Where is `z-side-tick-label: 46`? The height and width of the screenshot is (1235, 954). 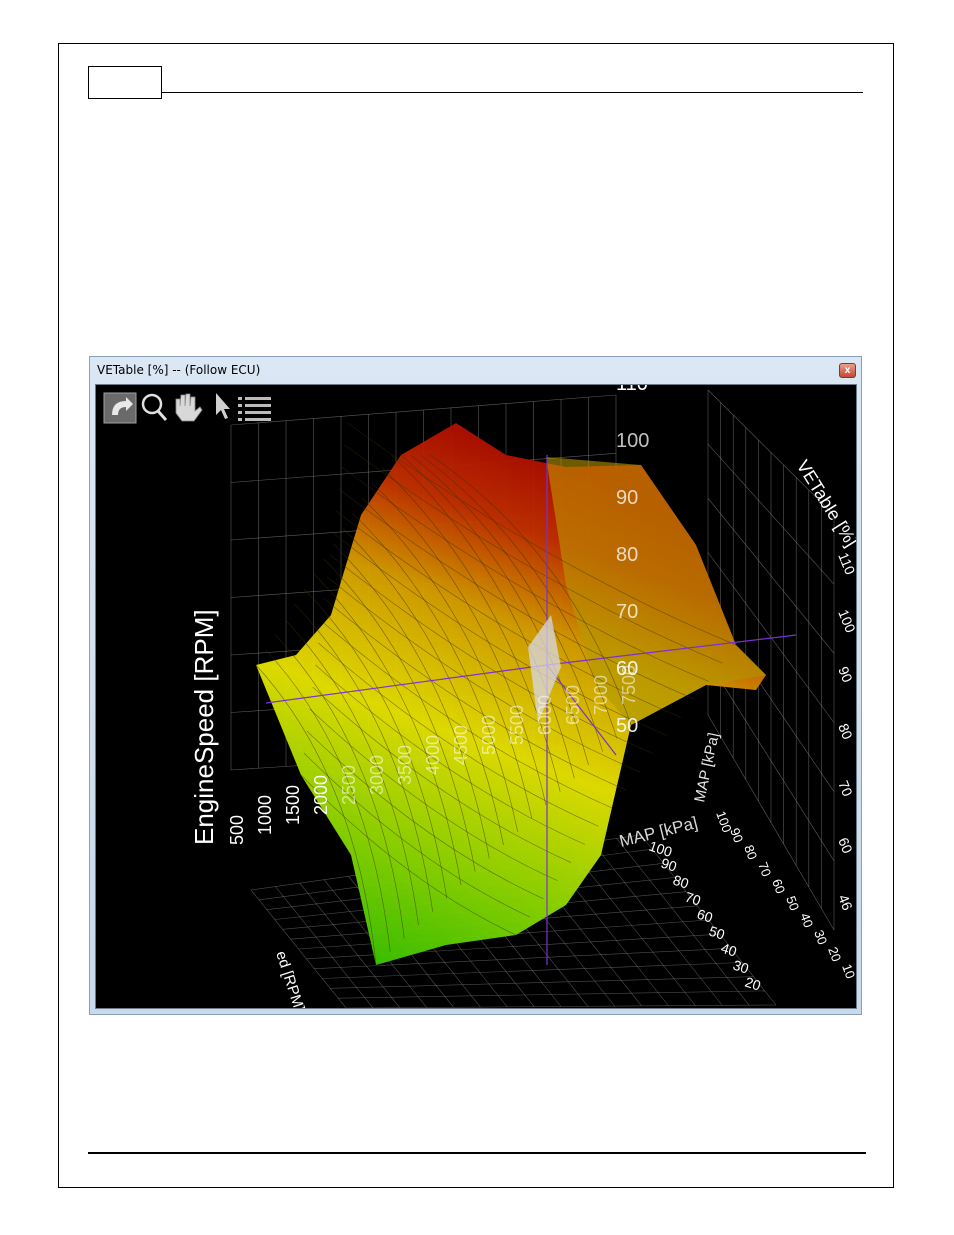 z-side-tick-label: 46 is located at coordinates (845, 902).